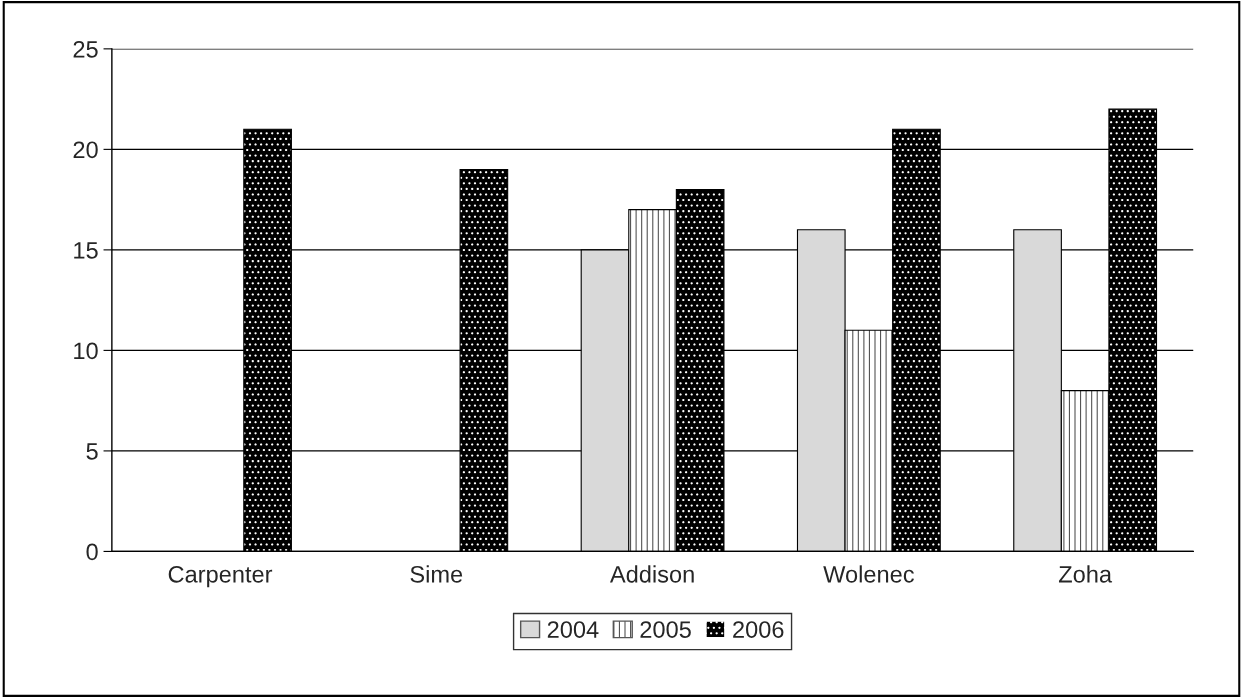 This screenshot has width=1243, height=698. Describe the element at coordinates (92, 552) in the screenshot. I see `y-tick-label: 0` at that location.